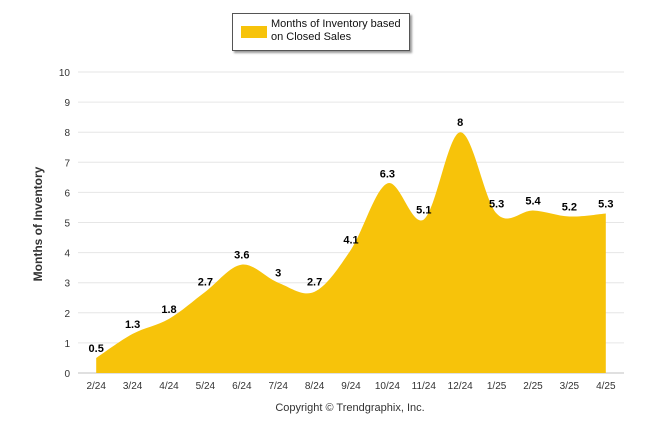 The image size is (646, 434). I want to click on data-label: 3, so click(278, 274).